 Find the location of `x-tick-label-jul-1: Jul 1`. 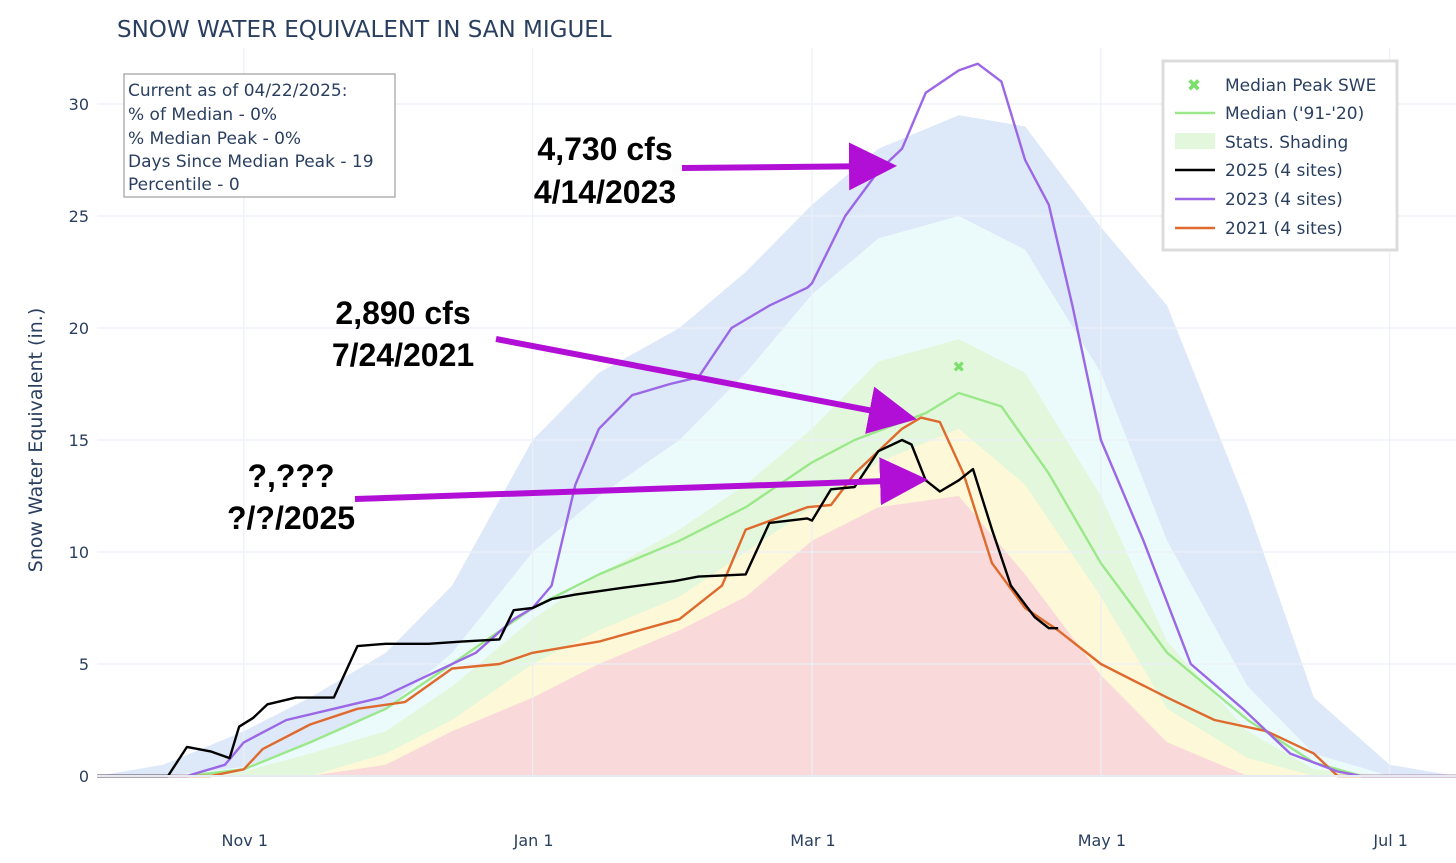

x-tick-label-jul-1: Jul 1 is located at coordinates (1390, 840).